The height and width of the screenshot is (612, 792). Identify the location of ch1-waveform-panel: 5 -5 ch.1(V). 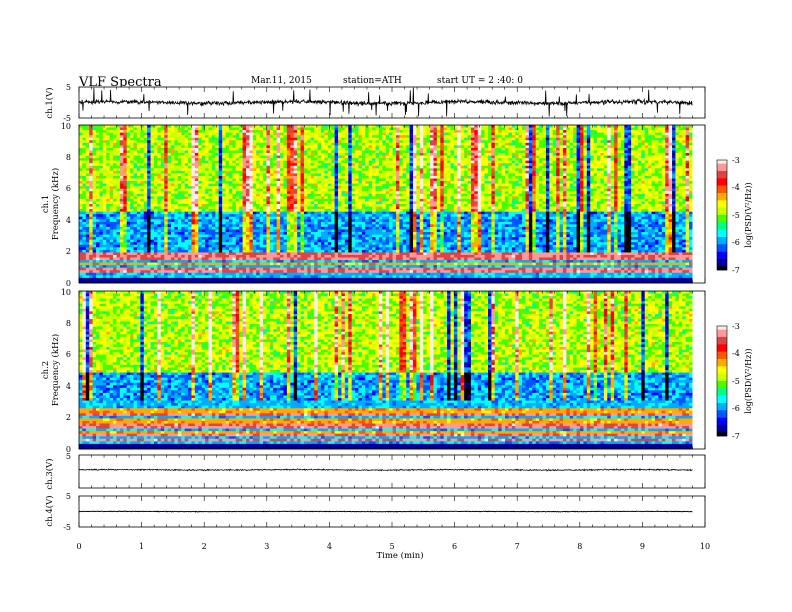
(375, 103).